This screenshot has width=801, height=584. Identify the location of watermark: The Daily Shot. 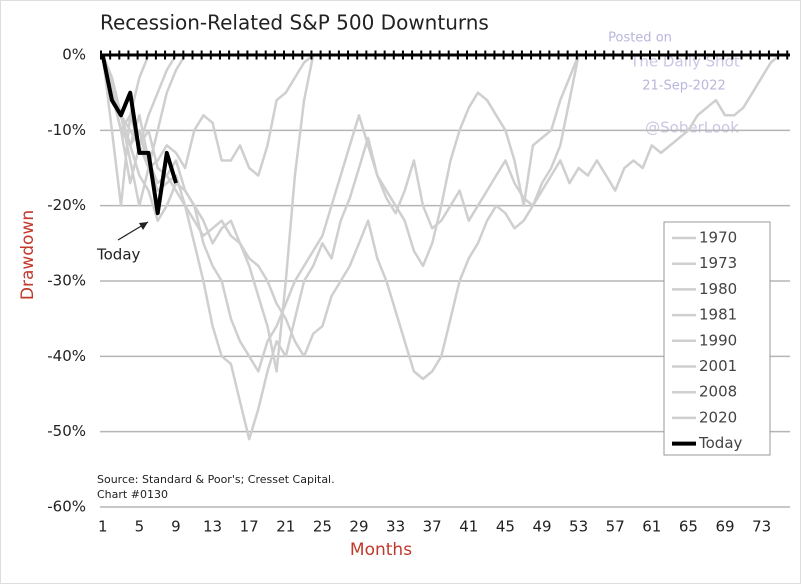
(684, 62).